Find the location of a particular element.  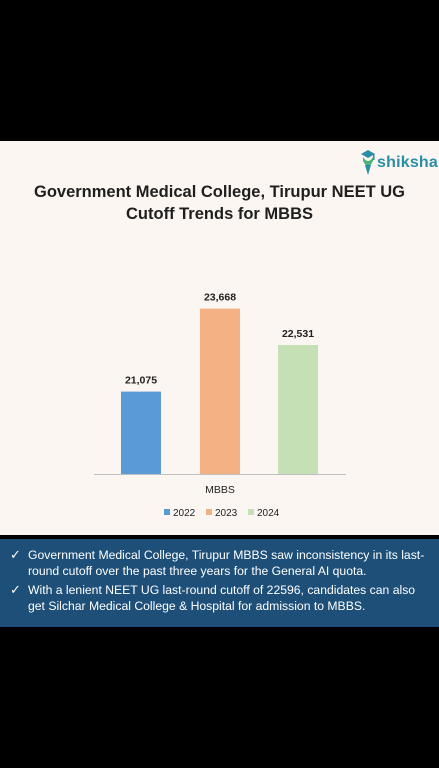

category-tick-label: MBBS is located at coordinates (220, 490).